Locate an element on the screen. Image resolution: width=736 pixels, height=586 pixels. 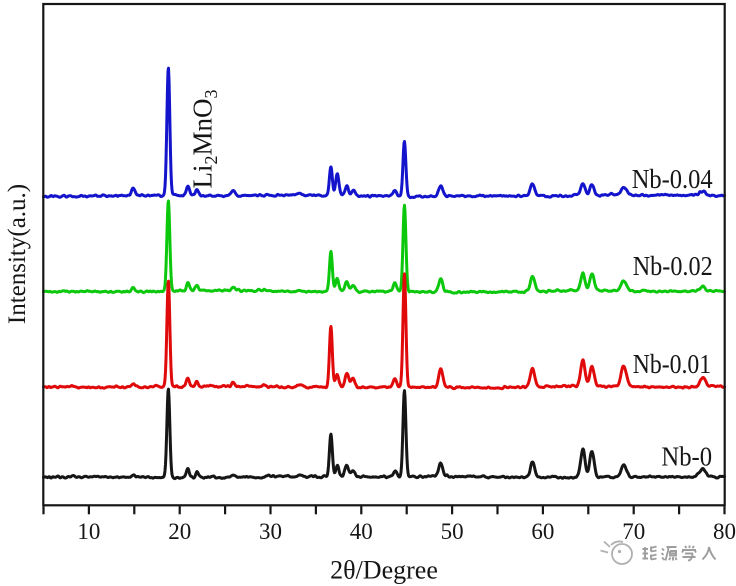
svg-text: Nb-0.01 is located at coordinates (672, 364).